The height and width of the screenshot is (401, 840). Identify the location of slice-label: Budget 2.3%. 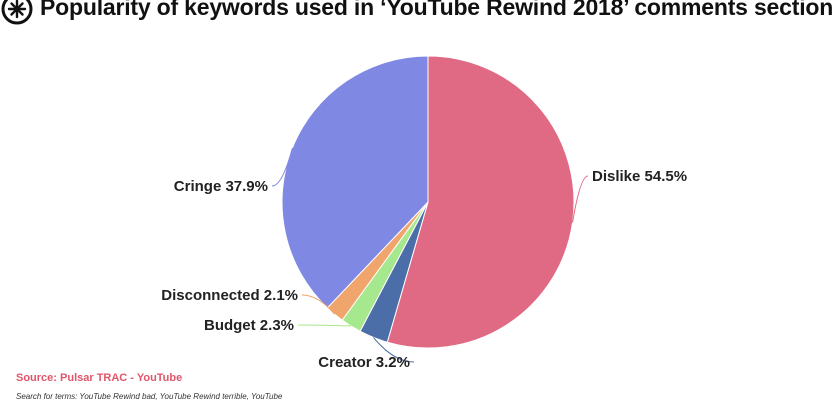
(249, 325).